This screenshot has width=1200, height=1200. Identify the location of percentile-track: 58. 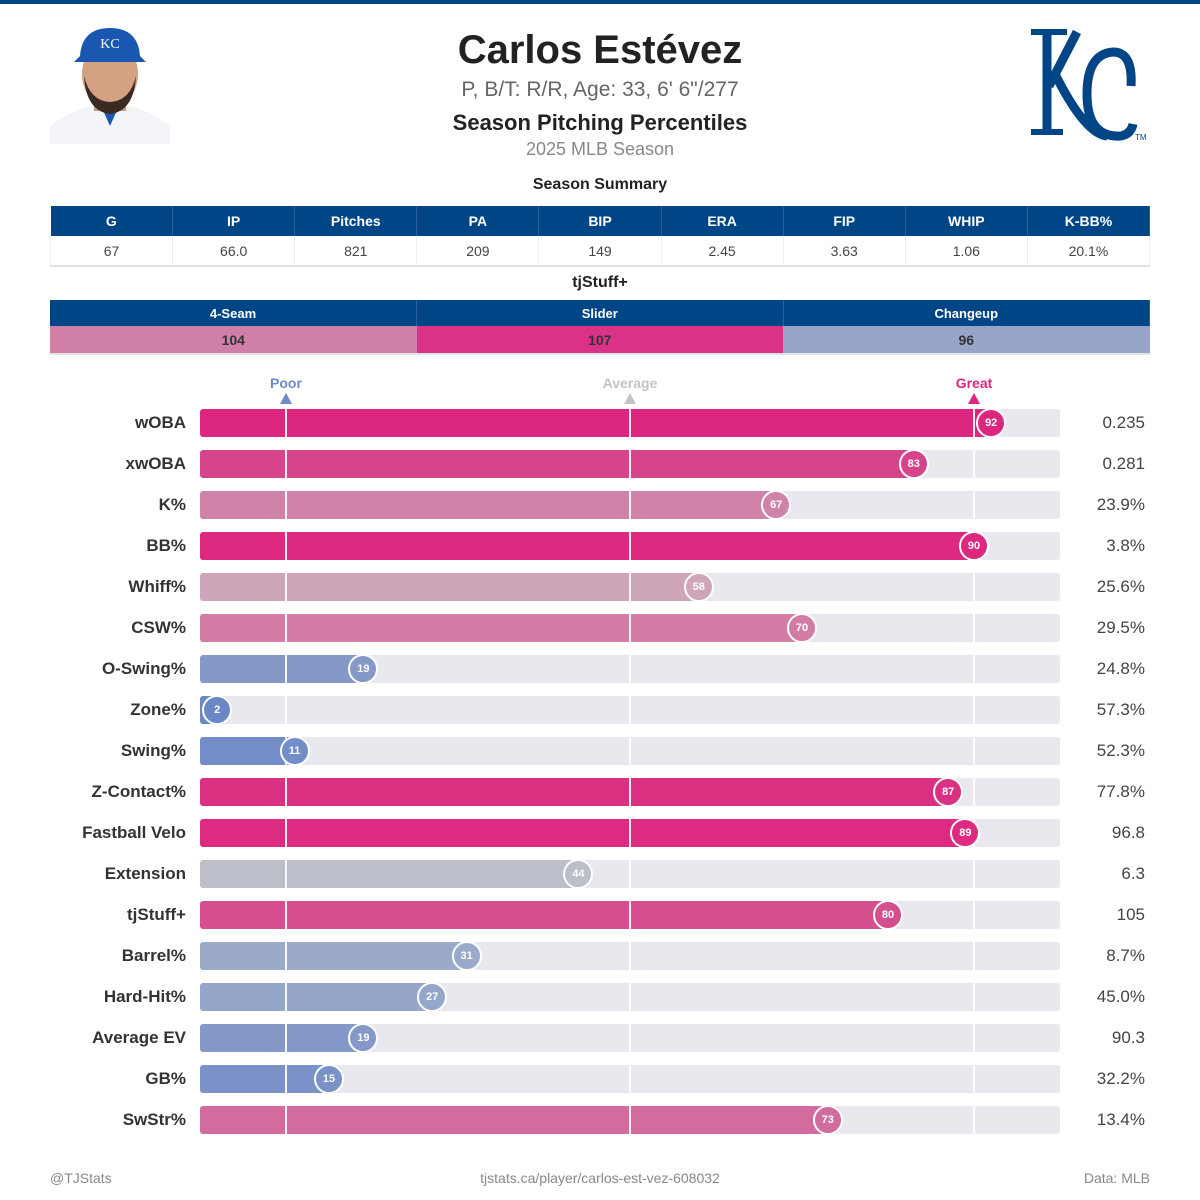
(630, 587).